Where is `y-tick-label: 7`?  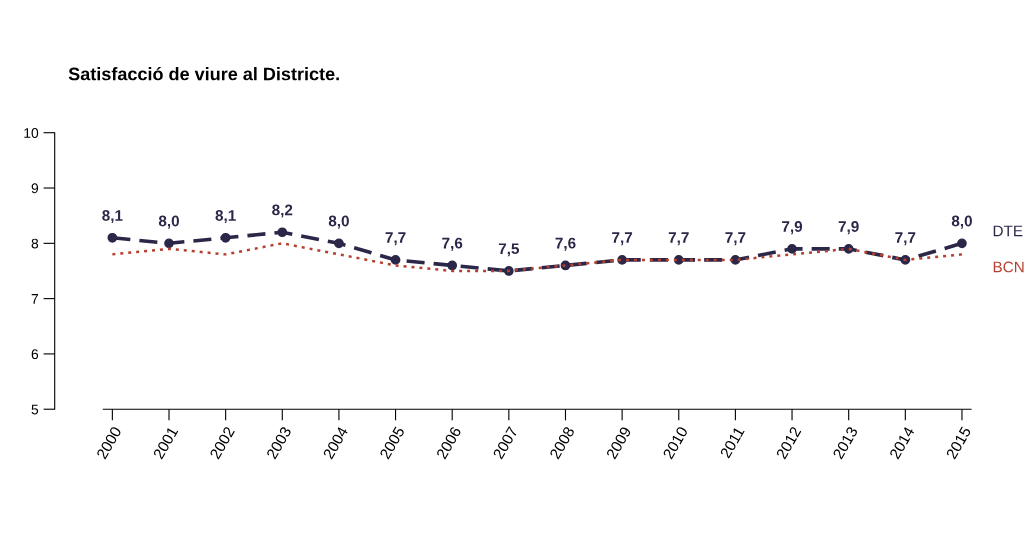
y-tick-label: 7 is located at coordinates (35, 299).